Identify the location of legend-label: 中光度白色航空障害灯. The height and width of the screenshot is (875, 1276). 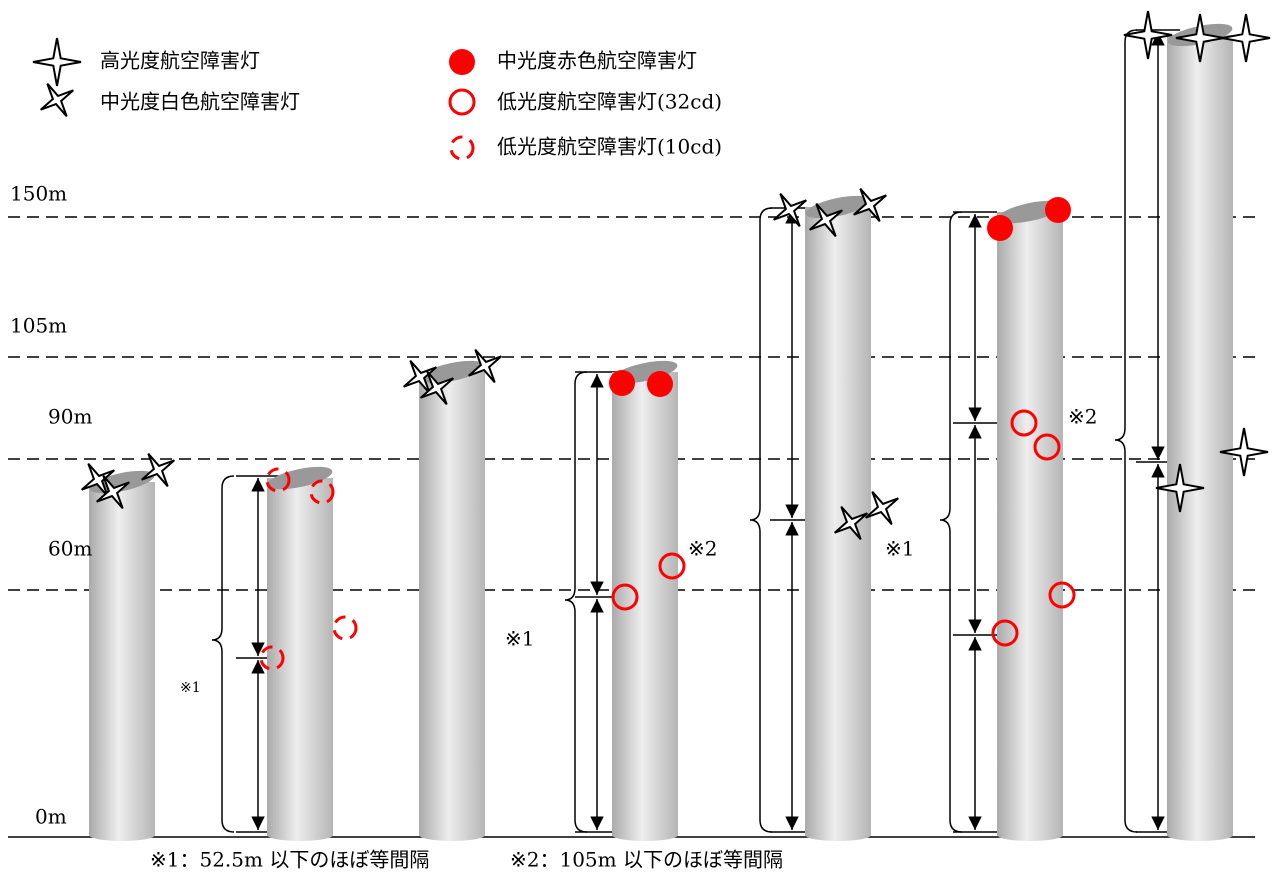
(200, 102).